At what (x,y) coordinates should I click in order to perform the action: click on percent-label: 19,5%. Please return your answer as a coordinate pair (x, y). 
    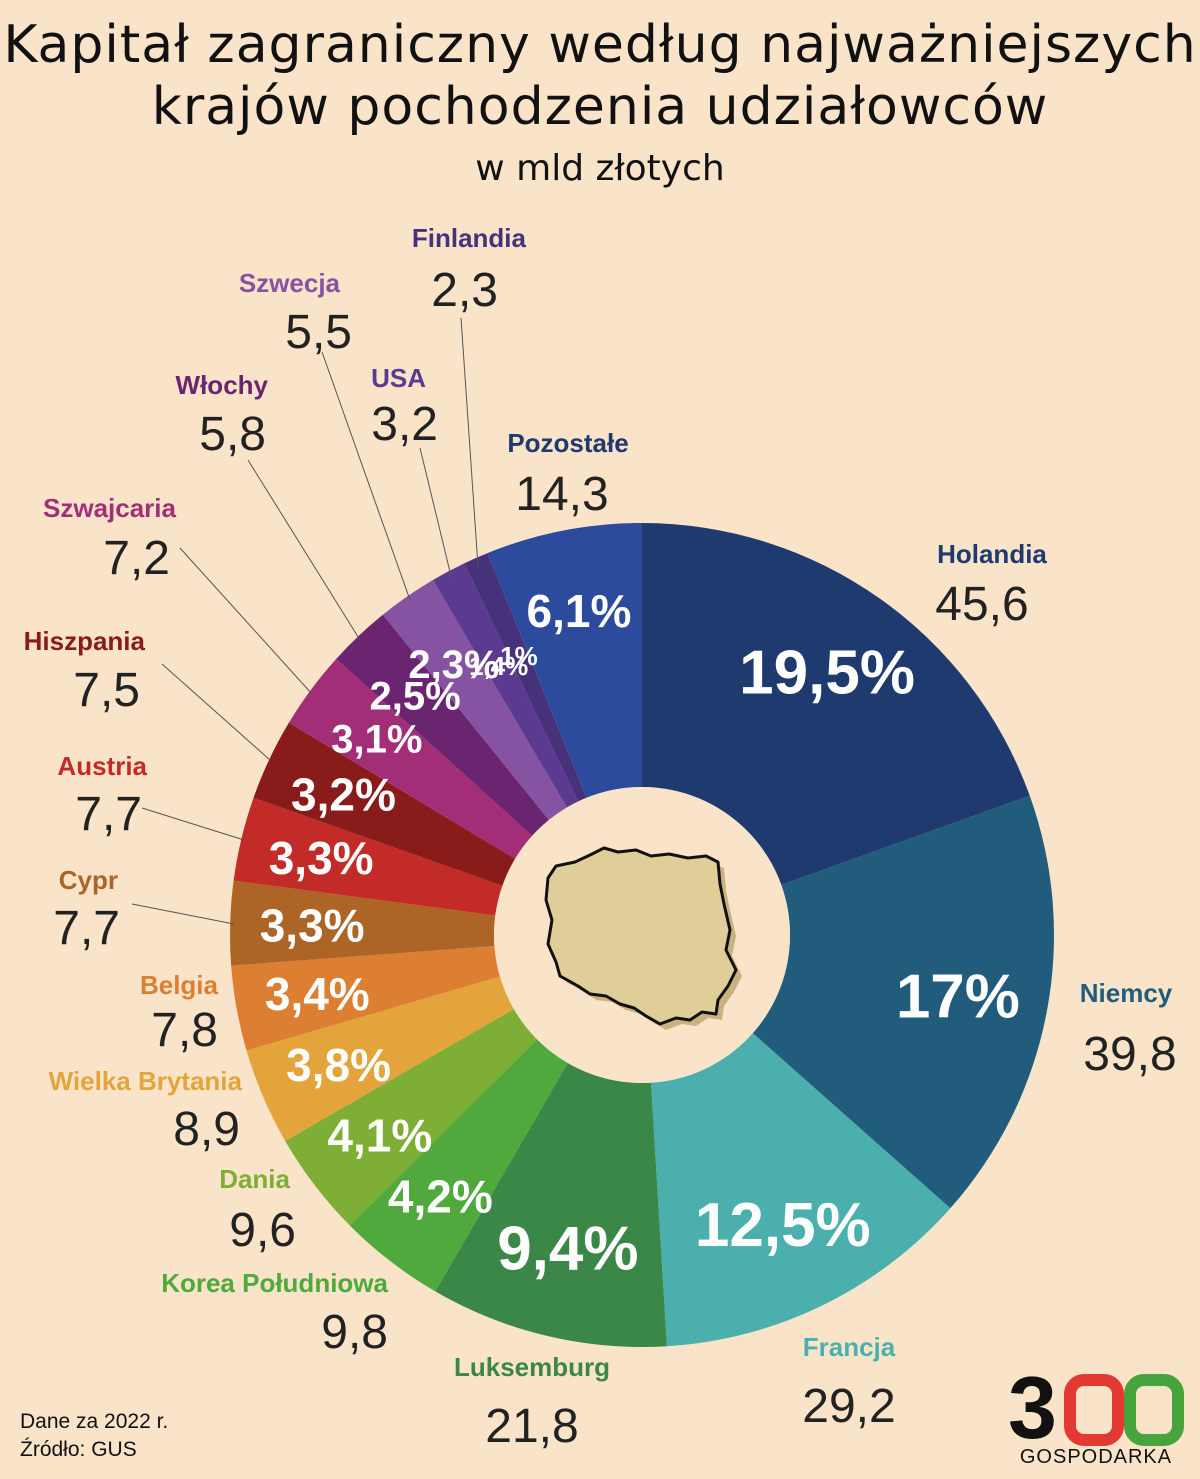
    Looking at the image, I should click on (827, 673).